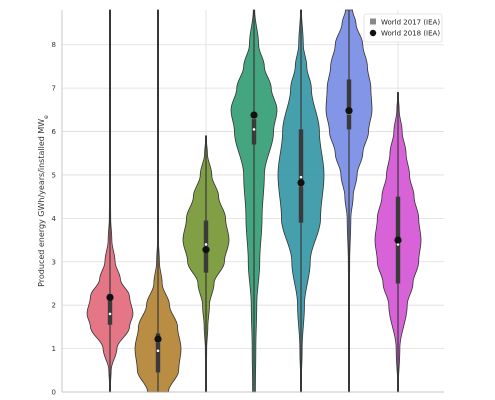  What do you see at coordinates (54, 45) in the screenshot?
I see `y-tick-label: 8` at bounding box center [54, 45].